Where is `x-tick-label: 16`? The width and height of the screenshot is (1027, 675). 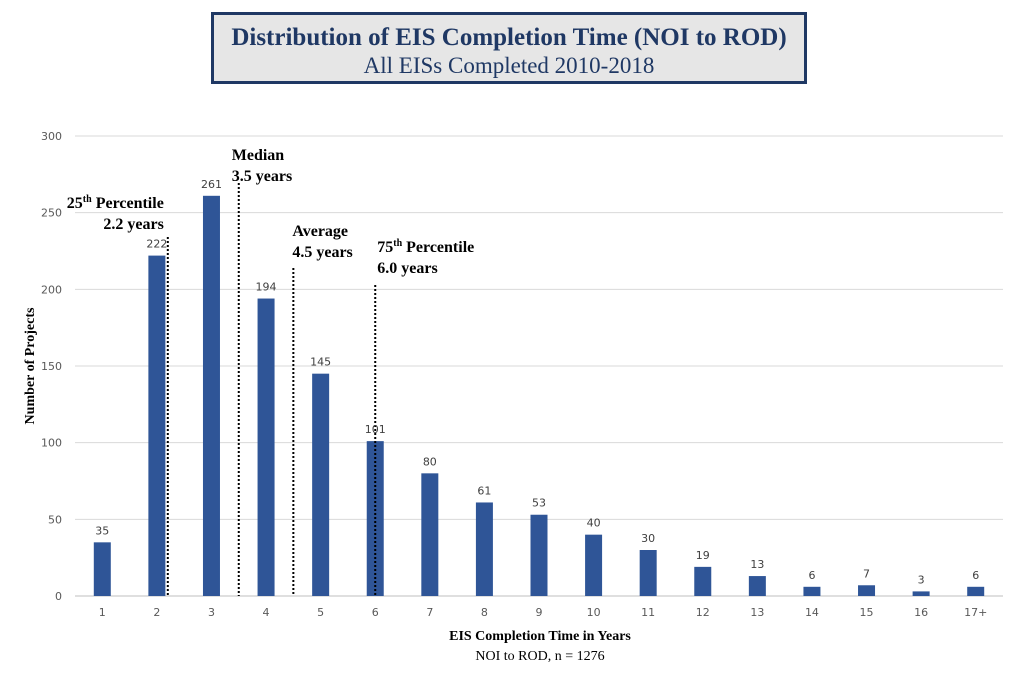 x-tick-label: 16 is located at coordinates (921, 612).